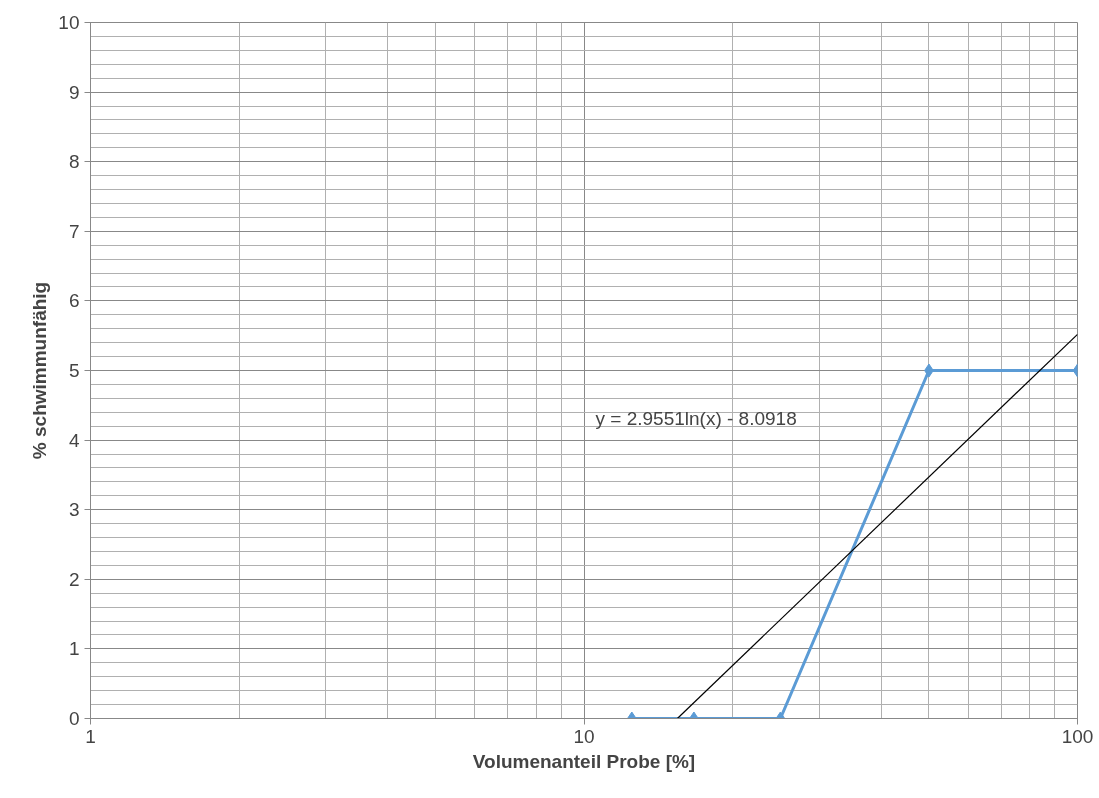  I want to click on y-tick-label: 9, so click(74, 92).